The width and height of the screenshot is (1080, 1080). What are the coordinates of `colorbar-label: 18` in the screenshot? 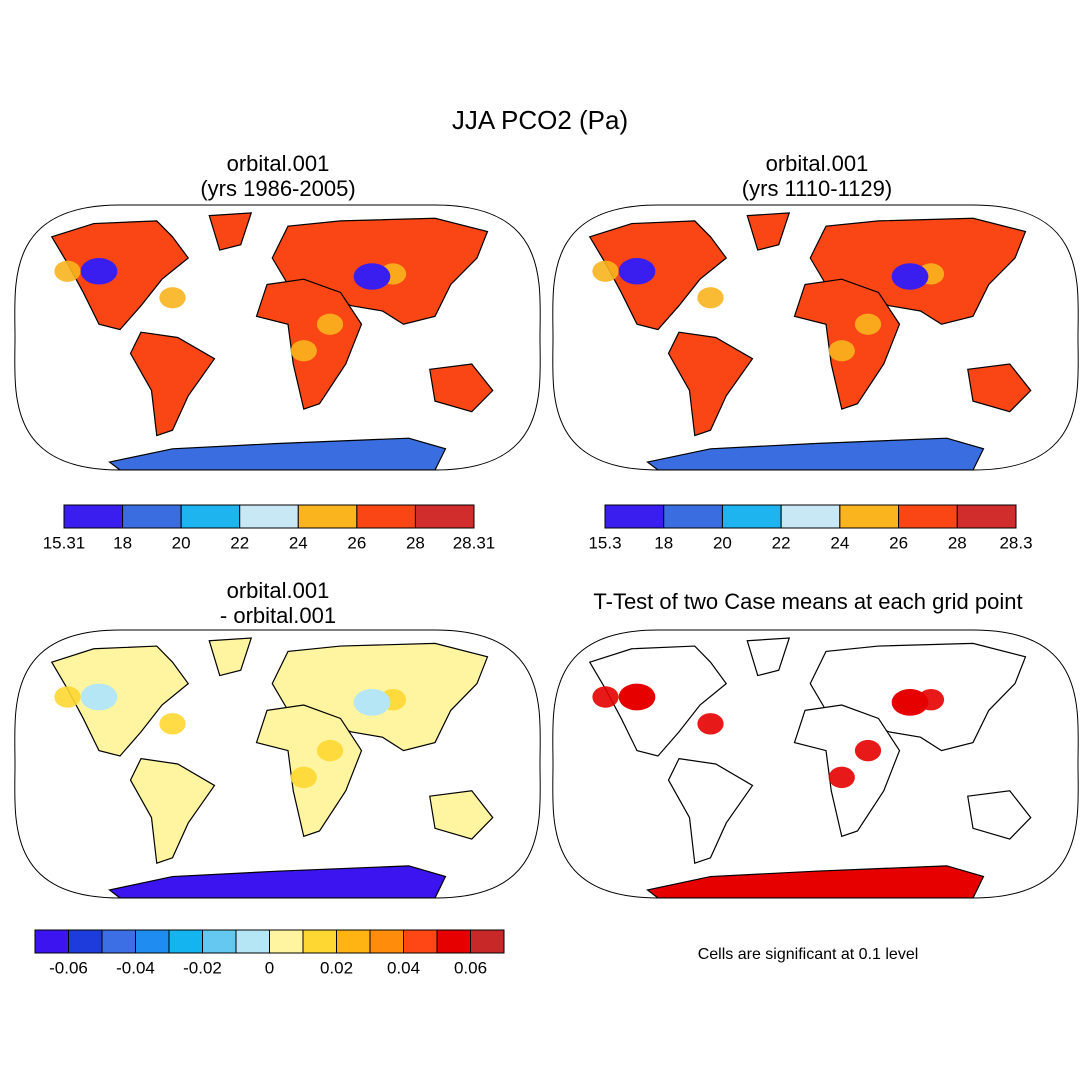 It's located at (663, 542).